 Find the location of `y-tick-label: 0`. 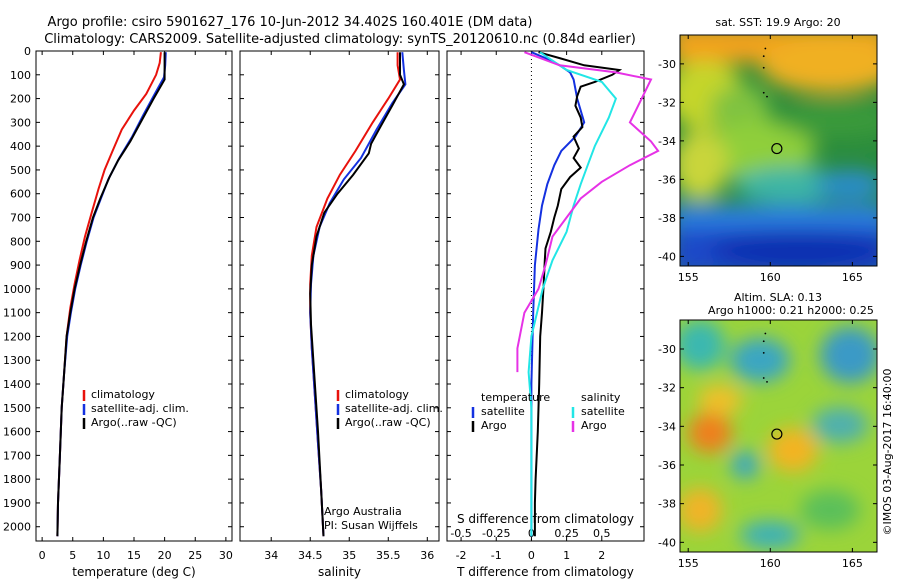

y-tick-label: 0 is located at coordinates (27, 51).